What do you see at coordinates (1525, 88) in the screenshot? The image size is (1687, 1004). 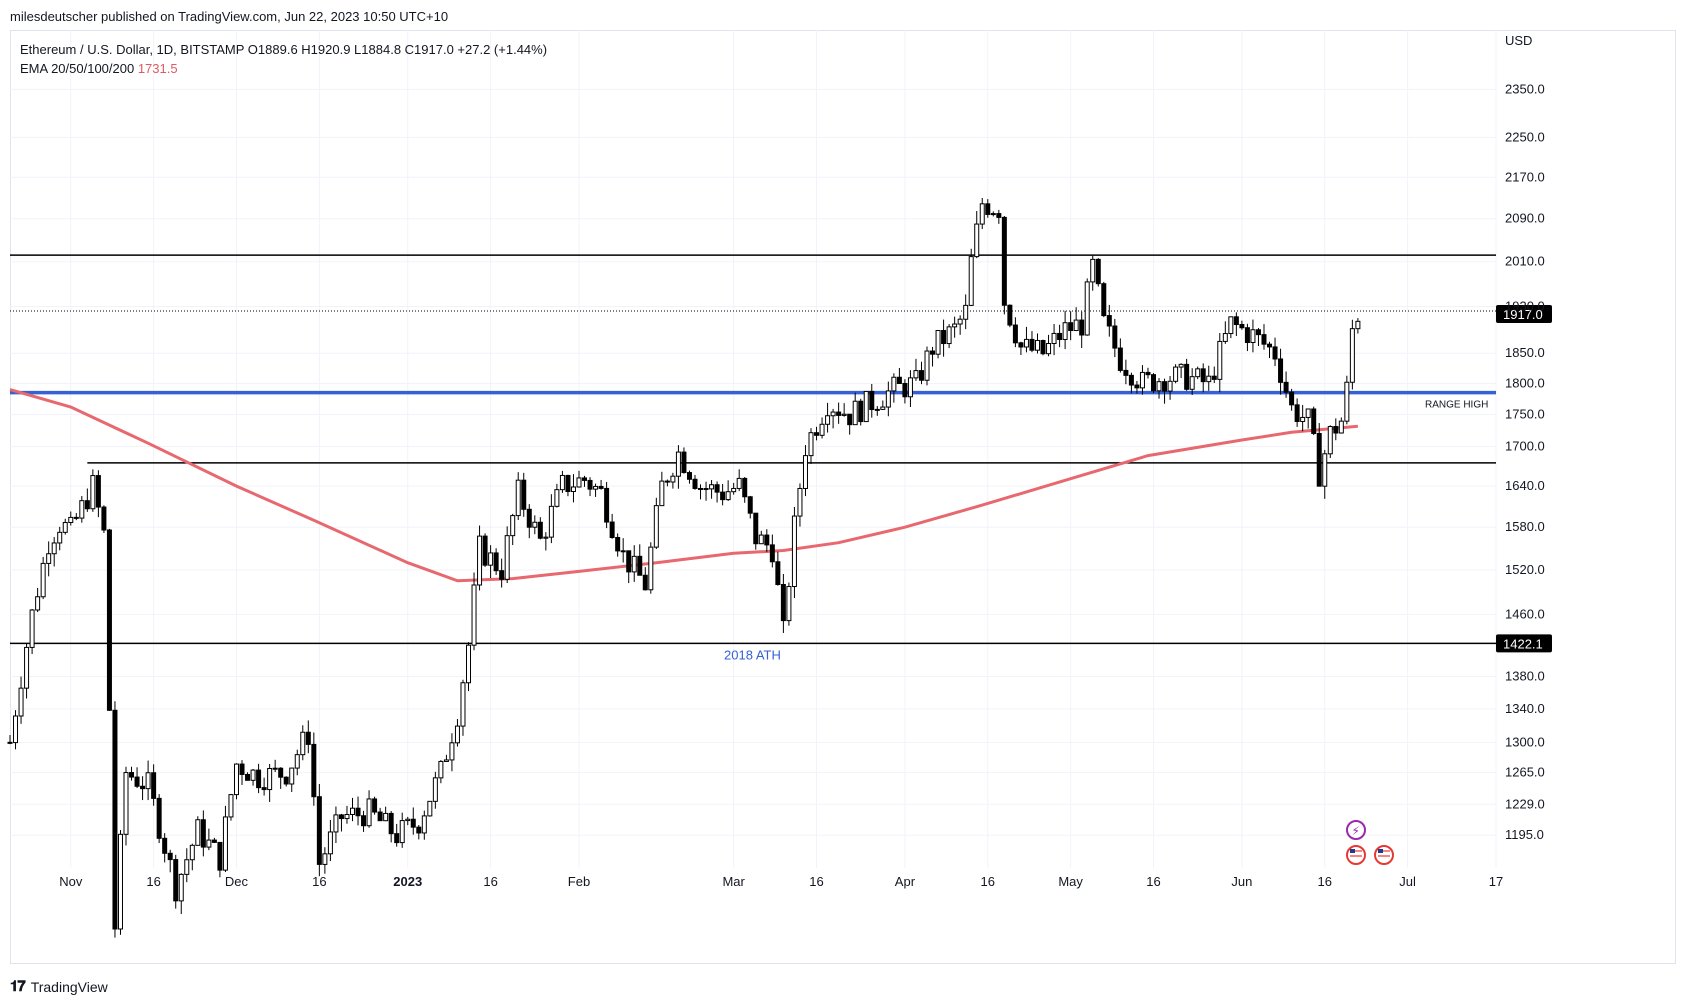 I see `y-tick-label: 2350.0` at bounding box center [1525, 88].